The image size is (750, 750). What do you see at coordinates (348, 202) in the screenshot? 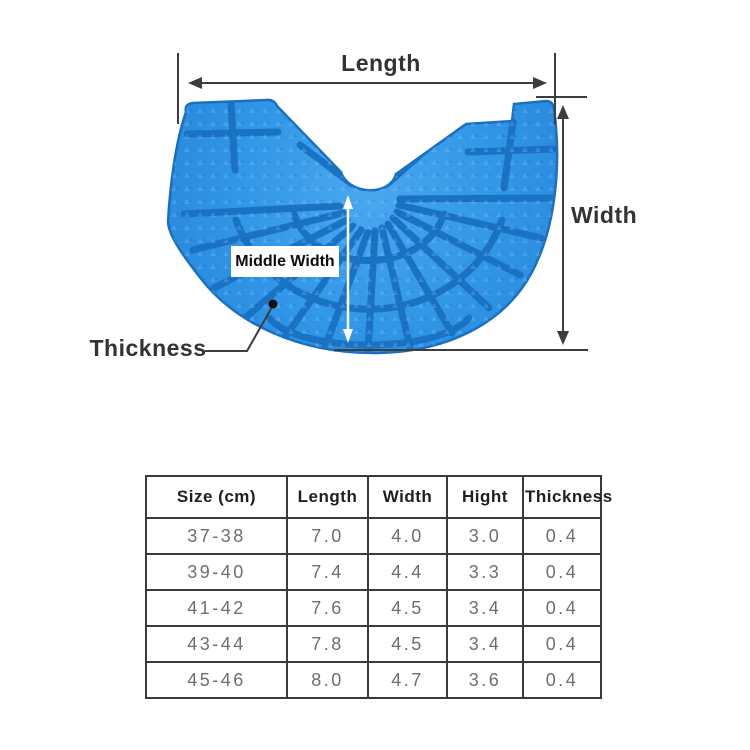
I see `middle-width-arrowhead-top` at bounding box center [348, 202].